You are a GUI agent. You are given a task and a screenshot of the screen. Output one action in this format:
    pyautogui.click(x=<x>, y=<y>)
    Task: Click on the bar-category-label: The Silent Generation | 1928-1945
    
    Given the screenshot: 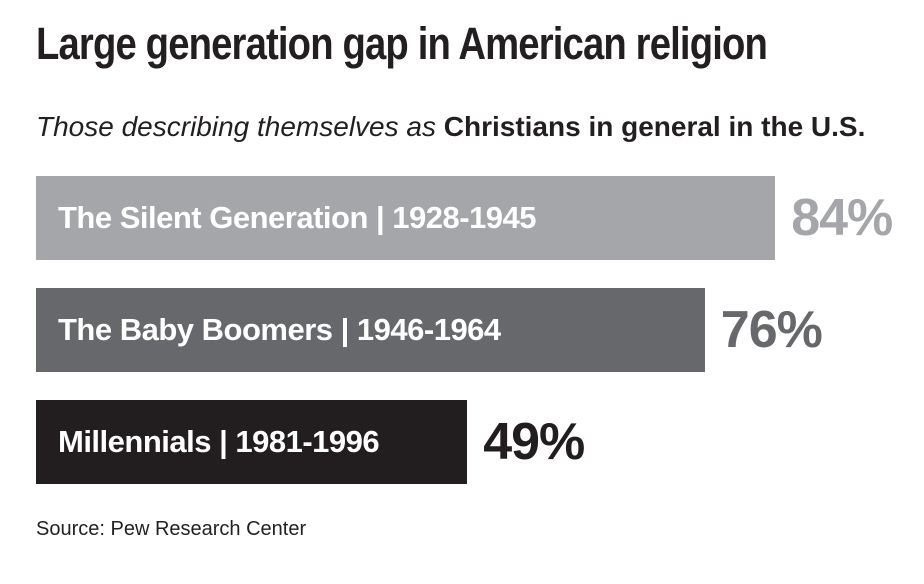 What is the action you would take?
    pyautogui.click(x=297, y=217)
    